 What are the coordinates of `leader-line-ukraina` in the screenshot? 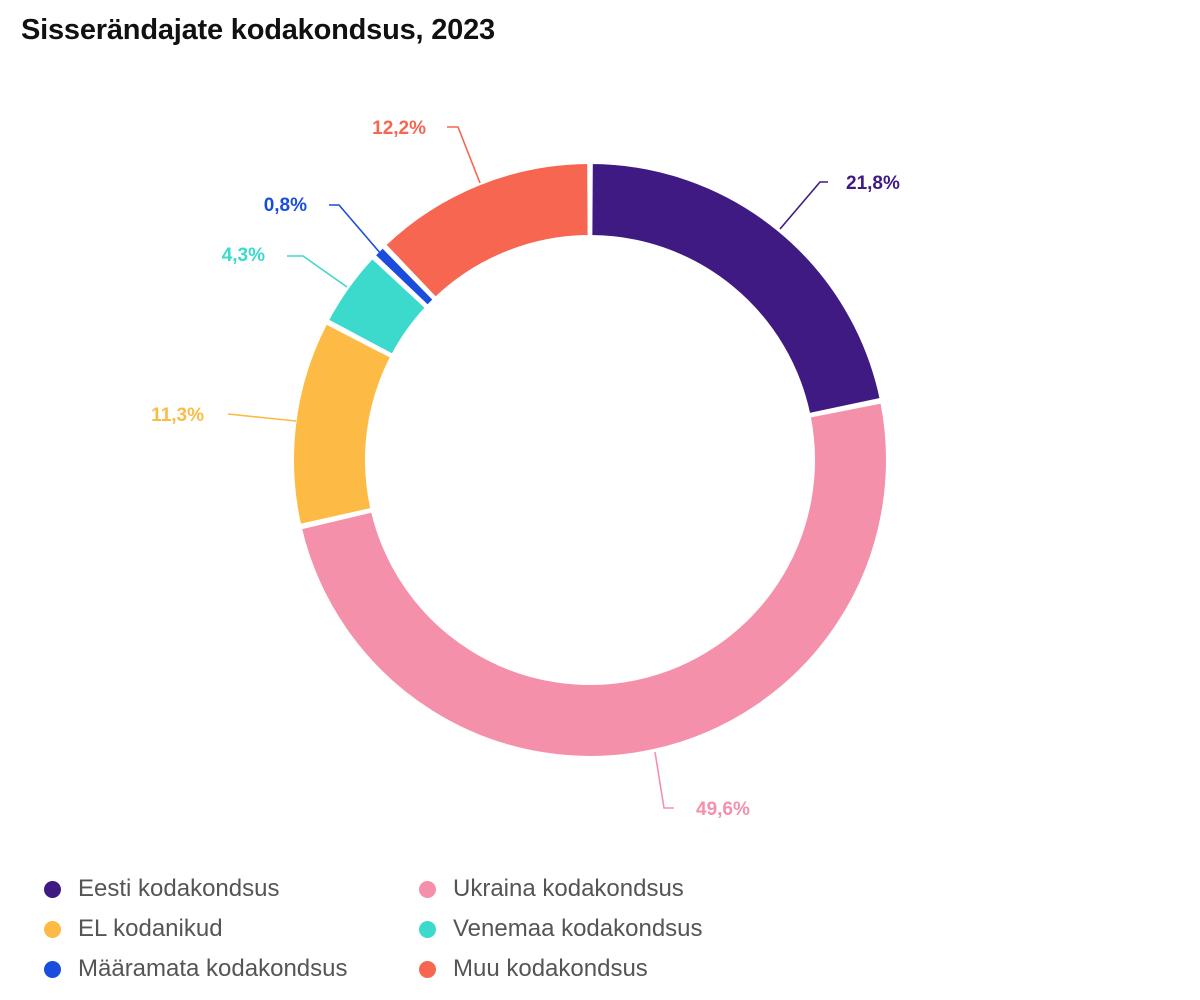 It's located at (664, 780).